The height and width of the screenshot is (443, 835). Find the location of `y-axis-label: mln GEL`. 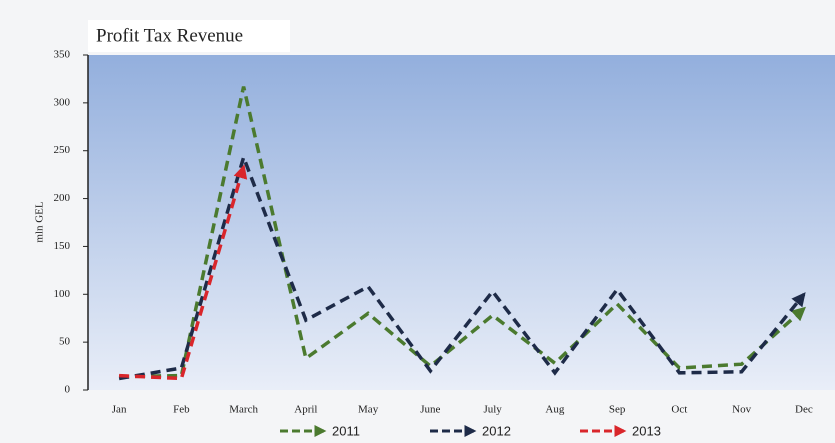

y-axis-label: mln GEL is located at coordinates (40, 222).